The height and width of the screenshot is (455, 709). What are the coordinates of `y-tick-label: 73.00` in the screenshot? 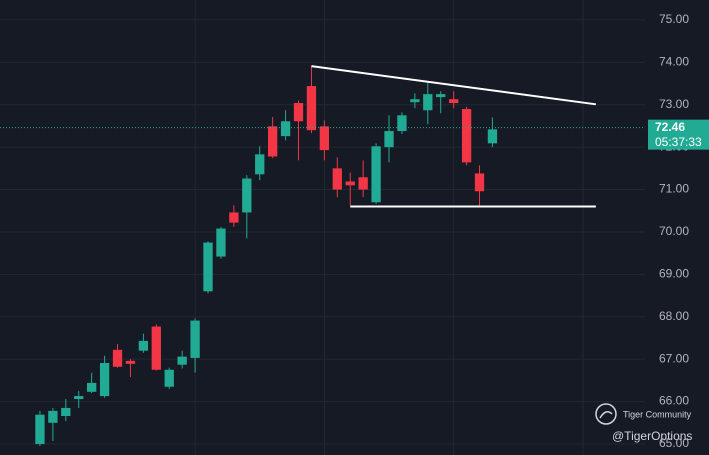 It's located at (674, 104).